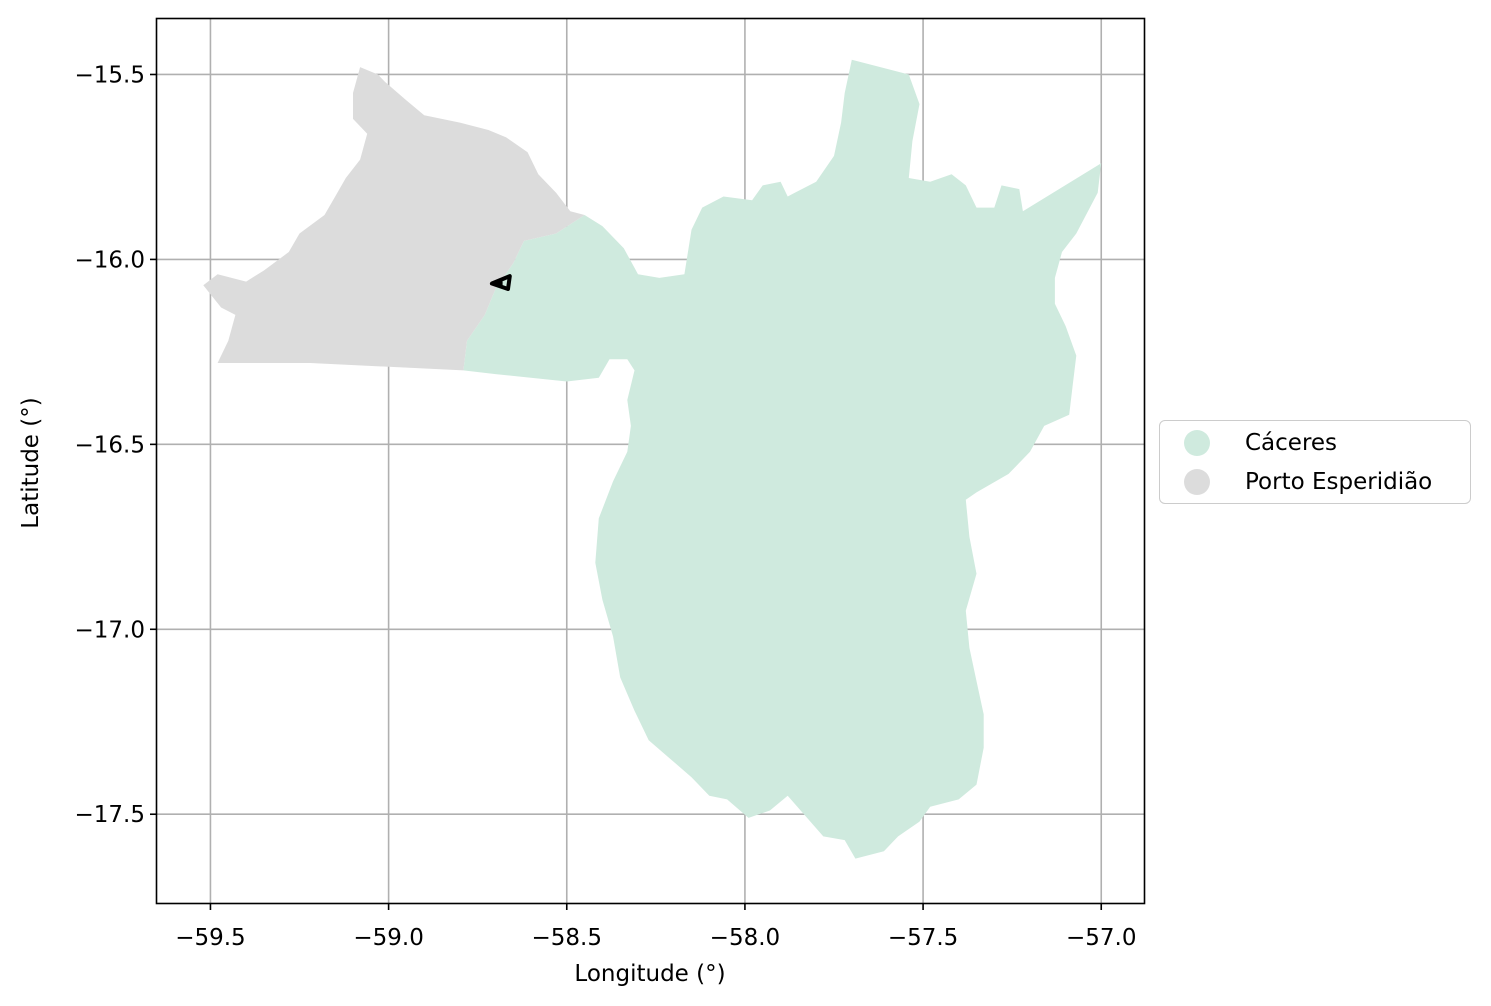  Describe the element at coordinates (1101, 938) in the screenshot. I see `x-tick-label: −57.0` at that location.